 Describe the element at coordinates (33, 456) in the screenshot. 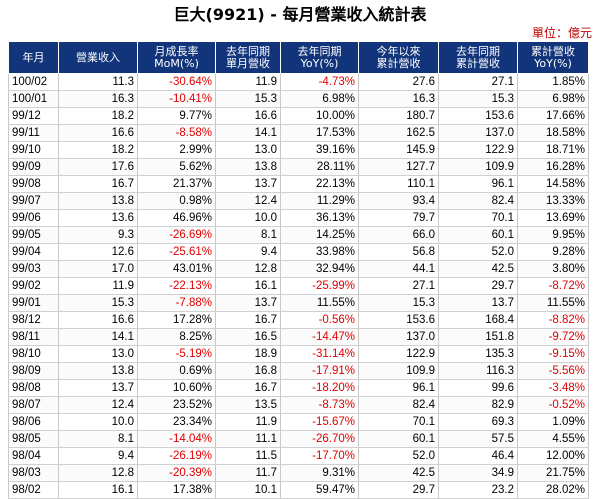

I see `col-year-month-cell: 98/04` at that location.